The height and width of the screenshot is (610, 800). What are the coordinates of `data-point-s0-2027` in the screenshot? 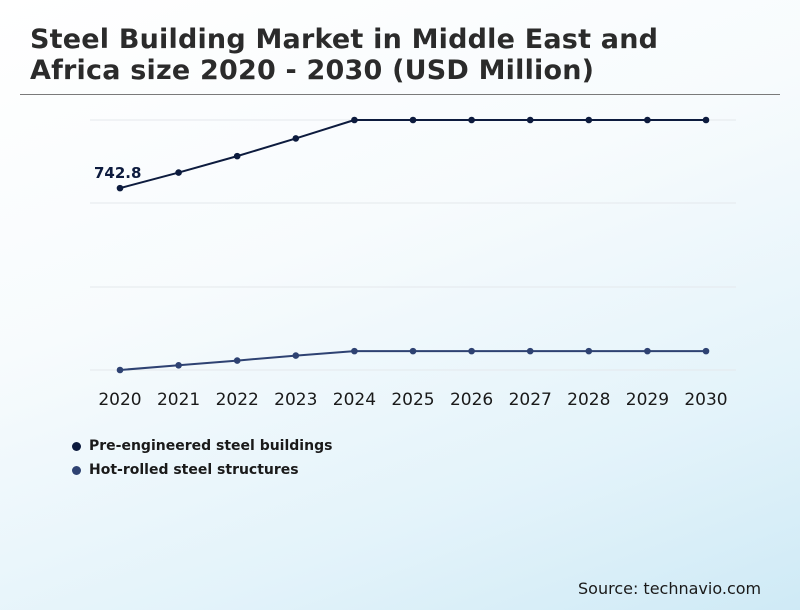 It's located at (530, 120).